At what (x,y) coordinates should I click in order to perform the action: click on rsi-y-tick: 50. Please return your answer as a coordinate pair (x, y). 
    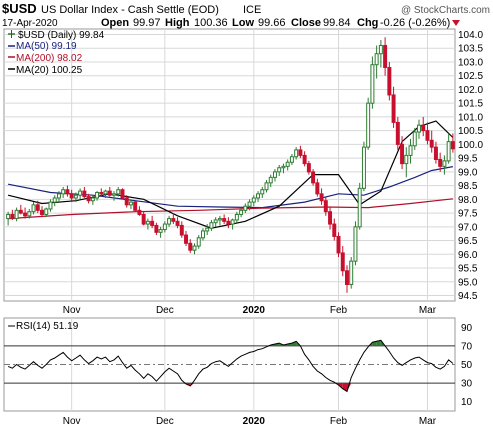
    Looking at the image, I should click on (467, 365).